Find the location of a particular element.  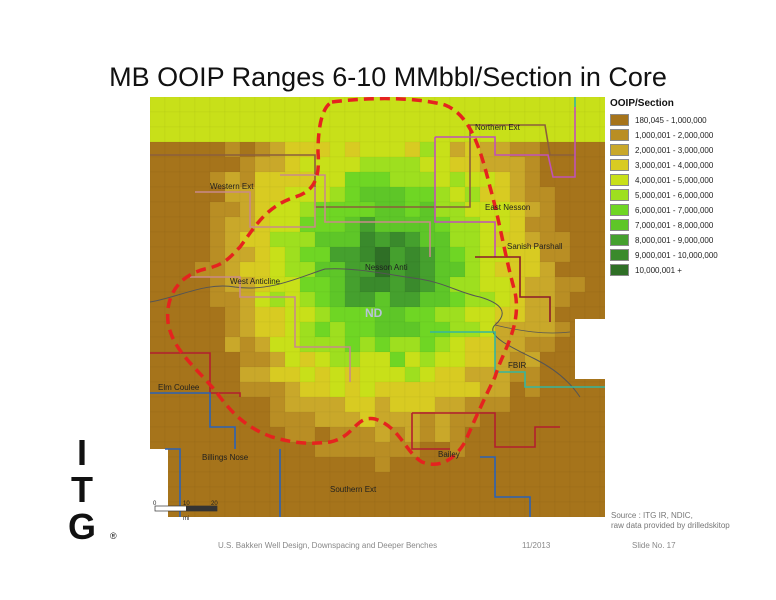

legend-title: OOIP/Section is located at coordinates (642, 103).